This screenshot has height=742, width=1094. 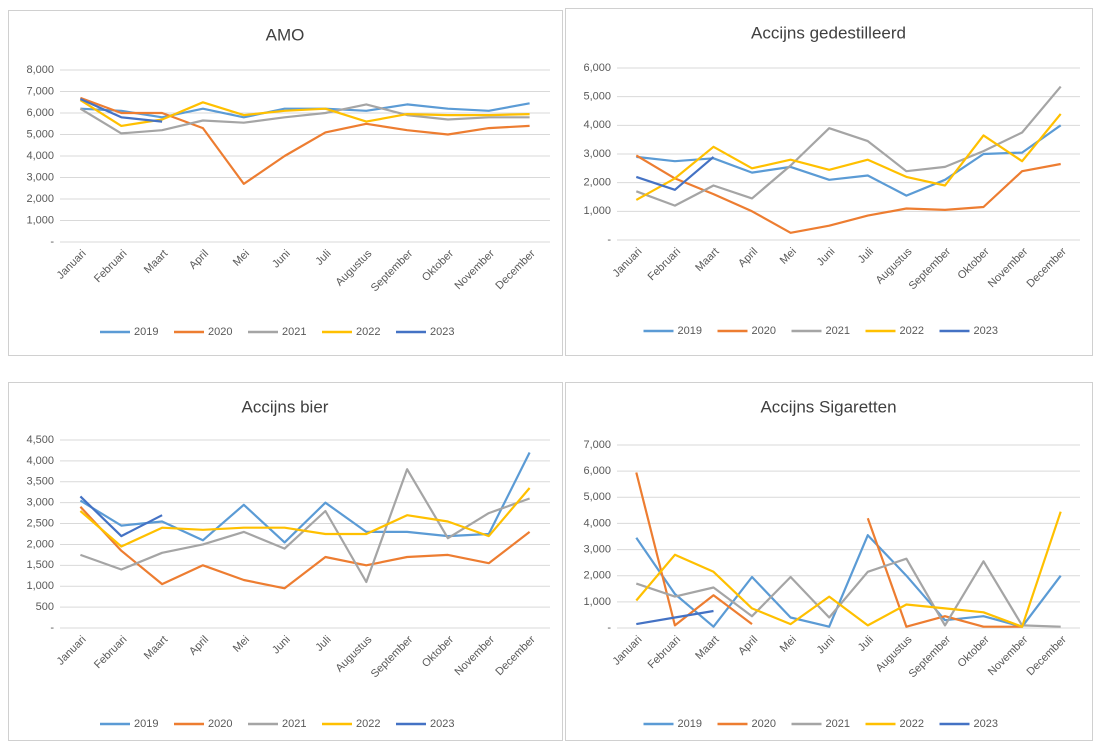 I want to click on chart-title: Accijns Sigaretten, so click(x=828, y=406).